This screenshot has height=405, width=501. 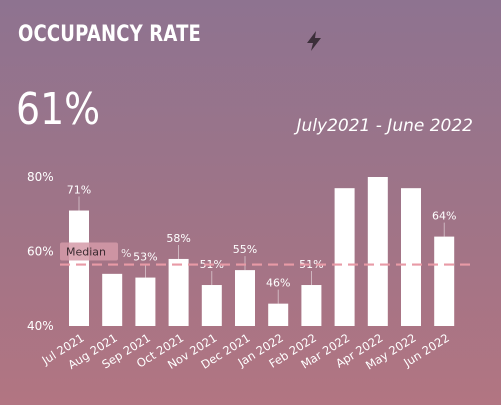 What do you see at coordinates (110, 34) in the screenshot?
I see `chart-title: OCCUPANCY RATE` at bounding box center [110, 34].